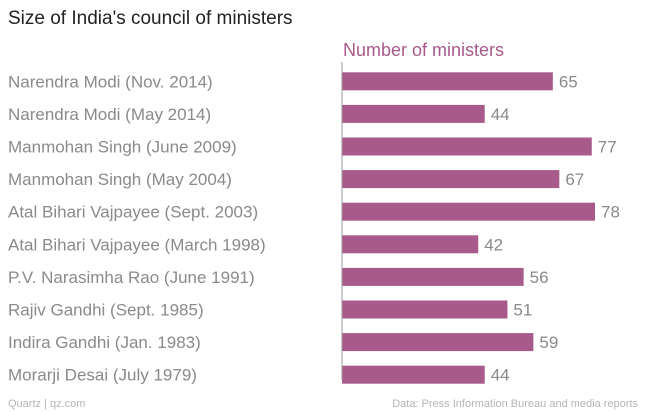 This screenshot has height=412, width=645. Describe the element at coordinates (539, 277) in the screenshot. I see `value-label: 56` at that location.